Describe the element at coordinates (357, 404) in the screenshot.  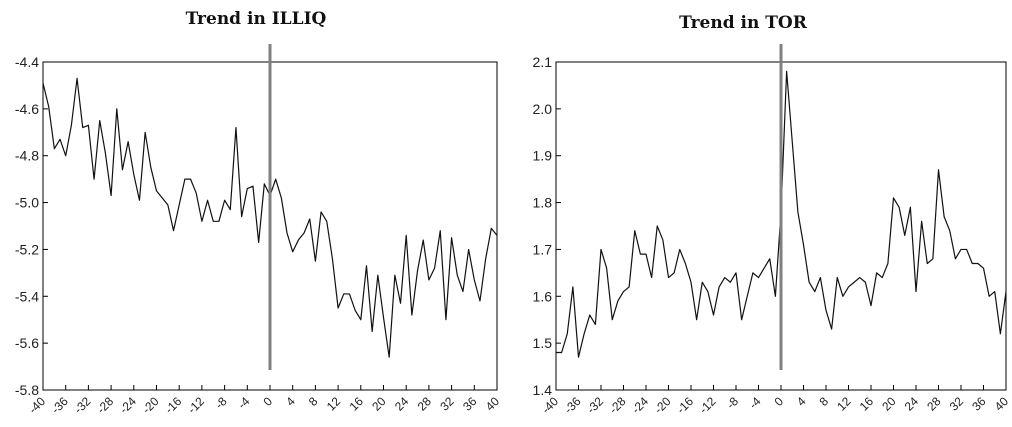
I see `illiq-x-tick-label: 16` at that location.